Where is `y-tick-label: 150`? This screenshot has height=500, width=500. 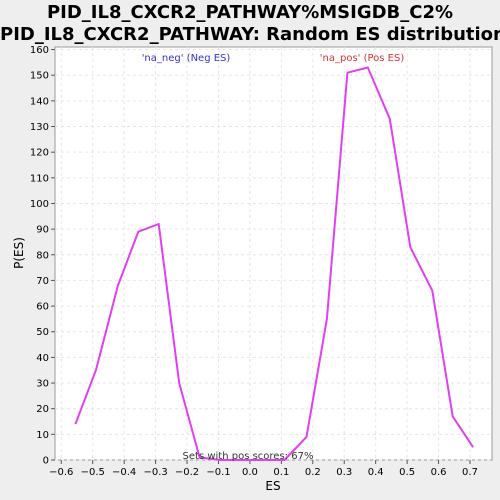
y-tick-label: 150 is located at coordinates (39, 76).